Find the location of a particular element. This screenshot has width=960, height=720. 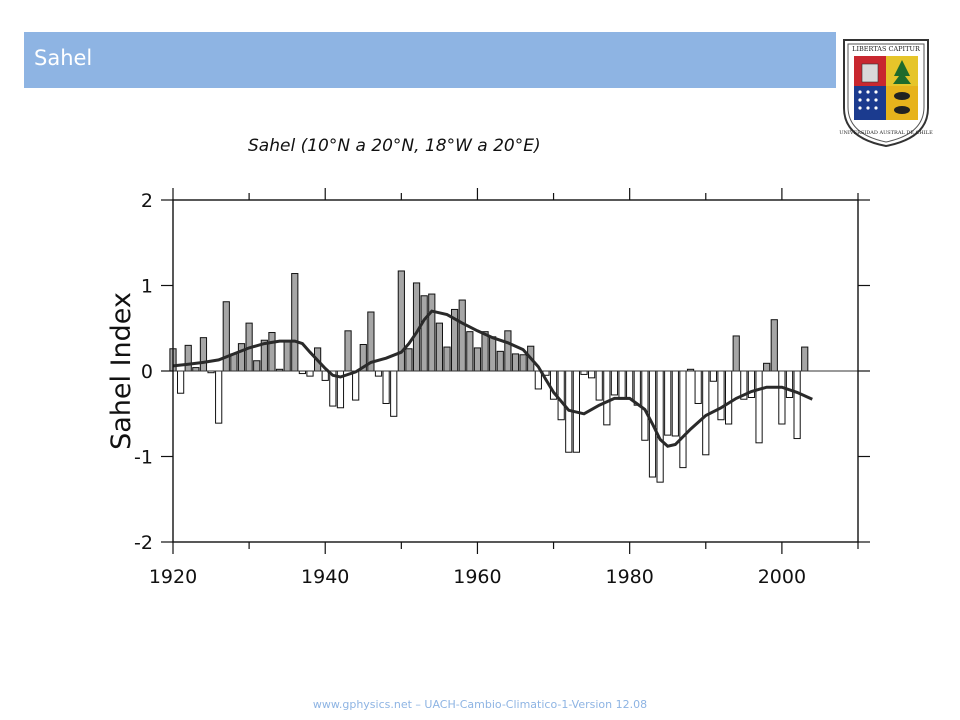

bar-1984 is located at coordinates (660, 426).